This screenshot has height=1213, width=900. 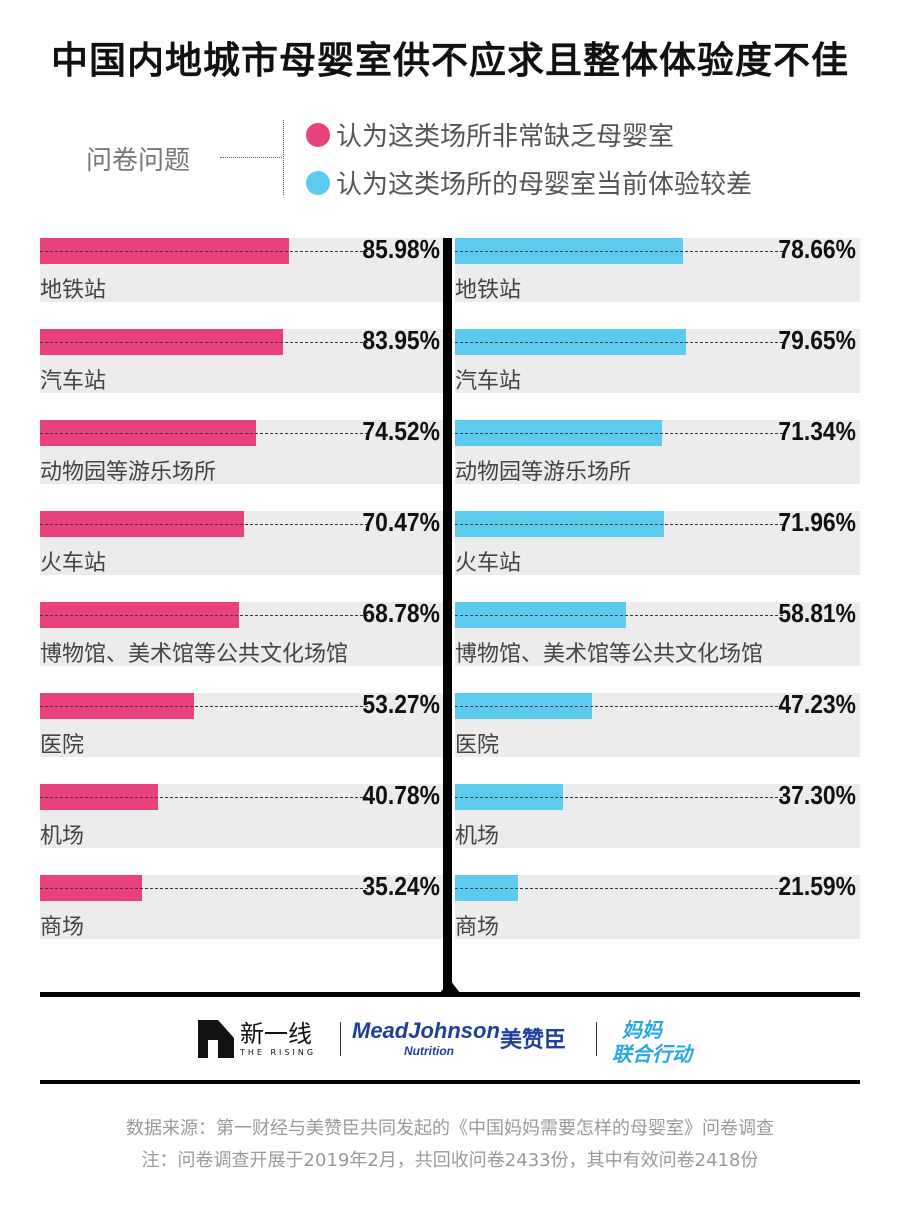 What do you see at coordinates (401, 522) in the screenshot?
I see `data-label: 70.47%` at bounding box center [401, 522].